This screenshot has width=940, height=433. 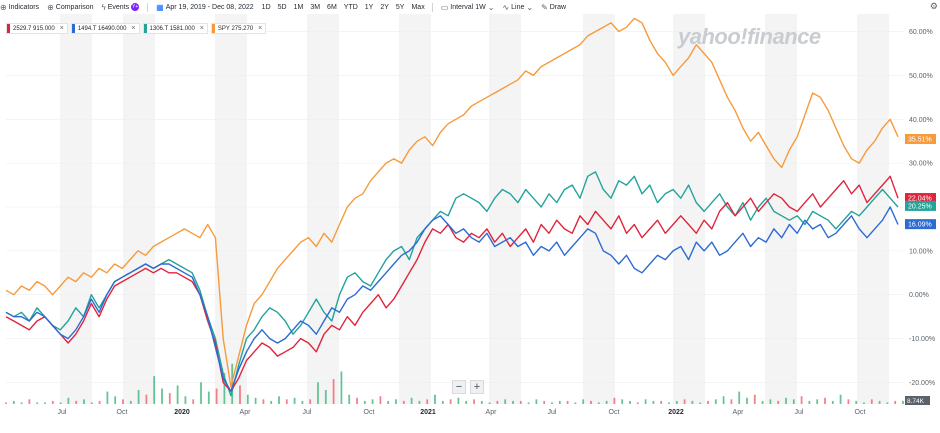 I want to click on comparison-icon: ⊕, so click(x=50, y=7).